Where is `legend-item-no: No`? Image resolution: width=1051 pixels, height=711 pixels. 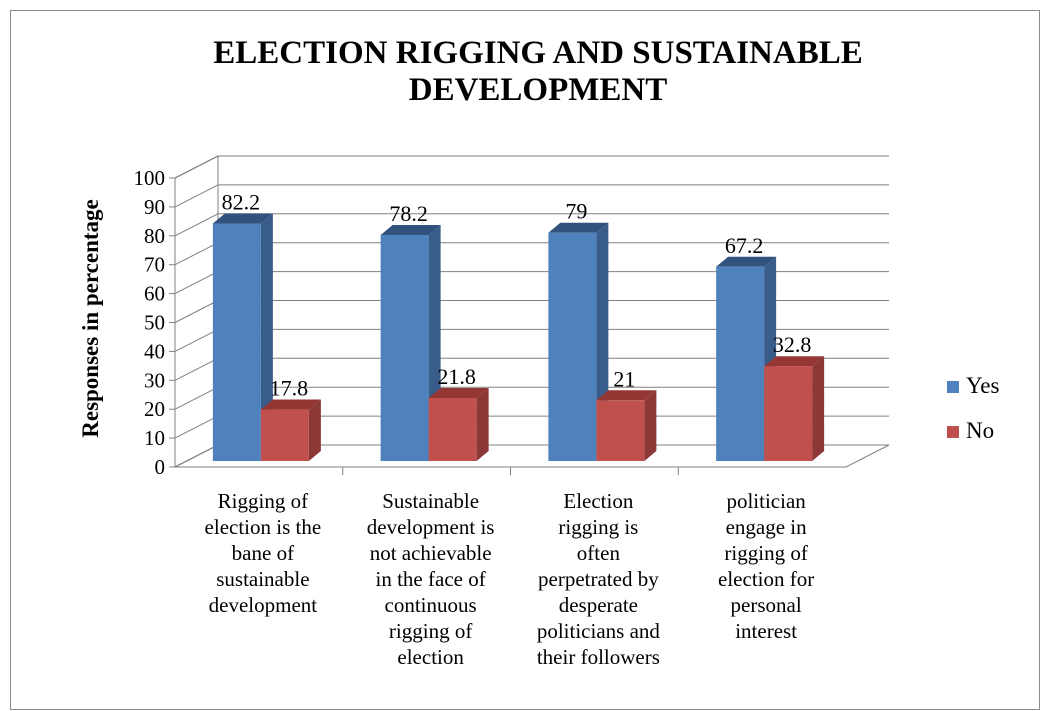
legend-item-no: No is located at coordinates (970, 430).